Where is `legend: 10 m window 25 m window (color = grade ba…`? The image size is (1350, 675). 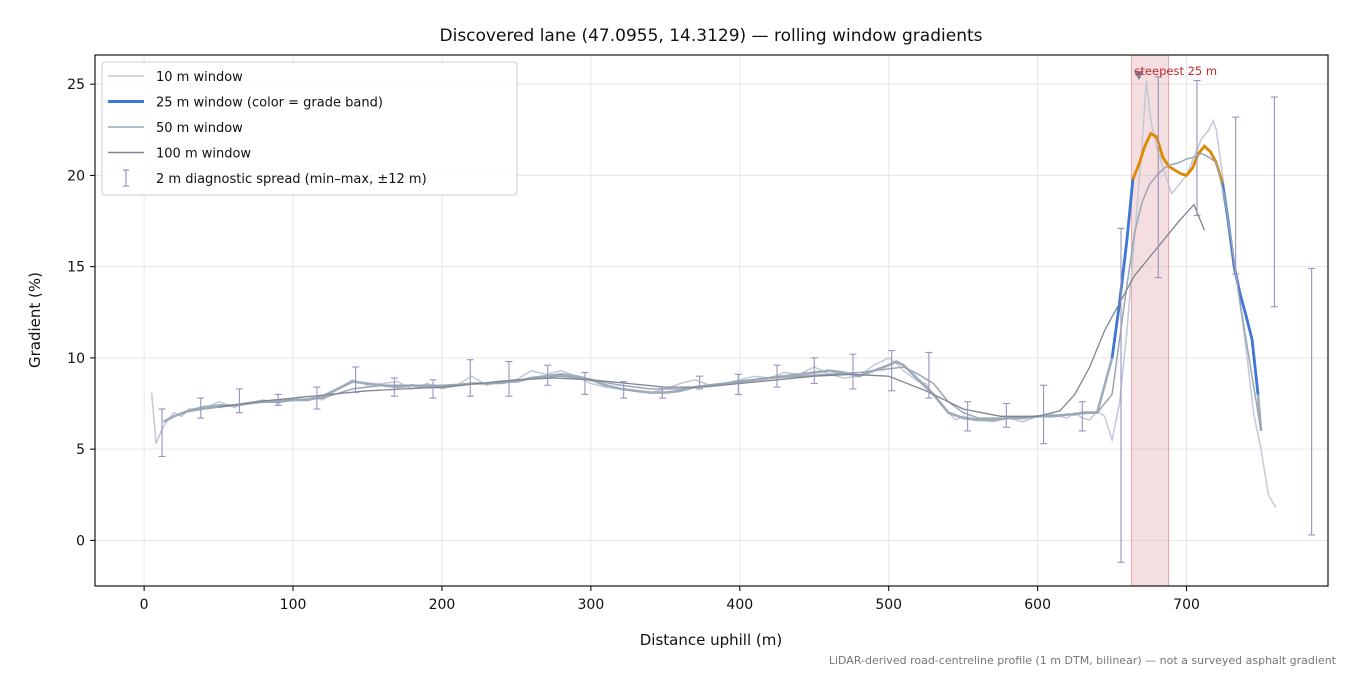
legend: 10 m window 25 m window (color = grade ba… is located at coordinates (309, 128).